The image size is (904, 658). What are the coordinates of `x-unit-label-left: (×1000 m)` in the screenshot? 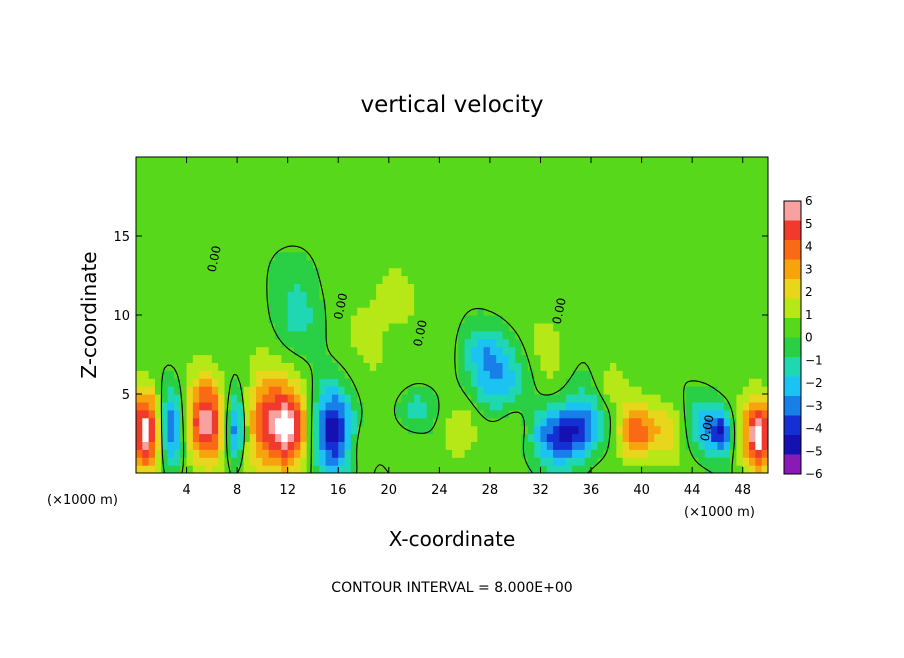 It's located at (82, 500).